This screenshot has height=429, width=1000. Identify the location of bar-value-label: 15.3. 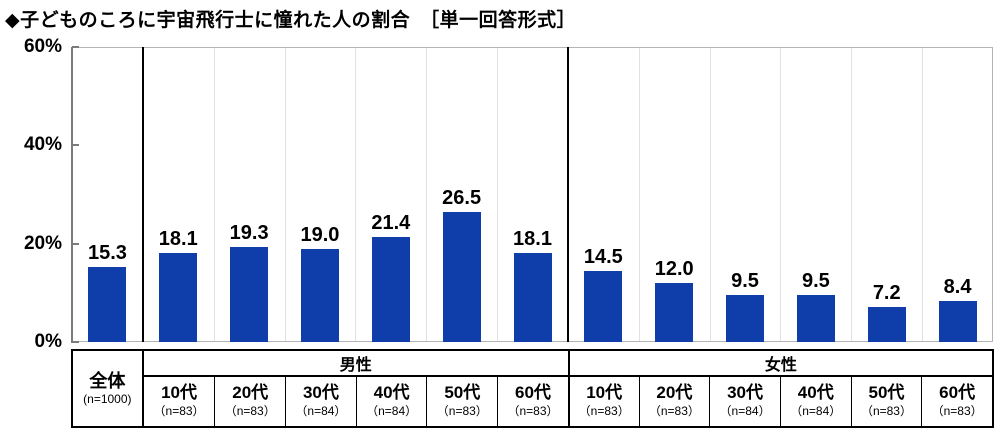
(107, 252).